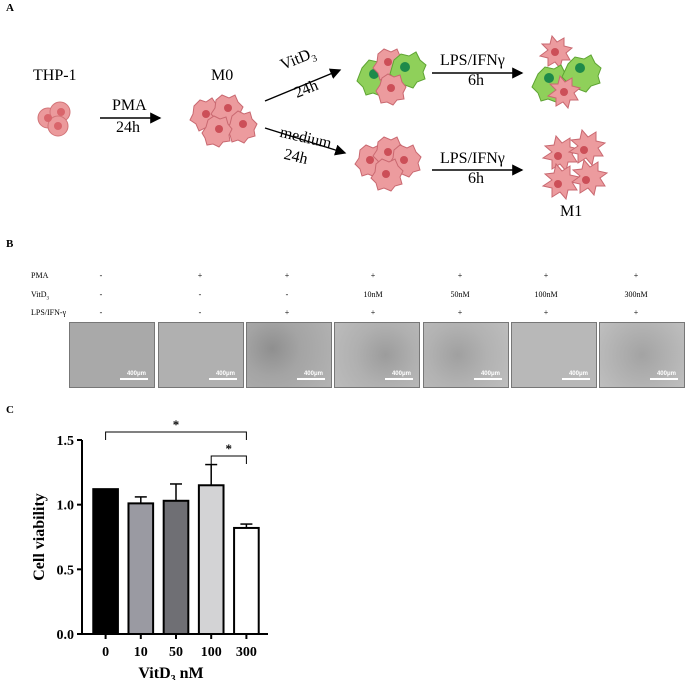 The width and height of the screenshot is (685, 686). Describe the element at coordinates (289, 355) in the screenshot. I see `micrograph-3: 400μm` at that location.